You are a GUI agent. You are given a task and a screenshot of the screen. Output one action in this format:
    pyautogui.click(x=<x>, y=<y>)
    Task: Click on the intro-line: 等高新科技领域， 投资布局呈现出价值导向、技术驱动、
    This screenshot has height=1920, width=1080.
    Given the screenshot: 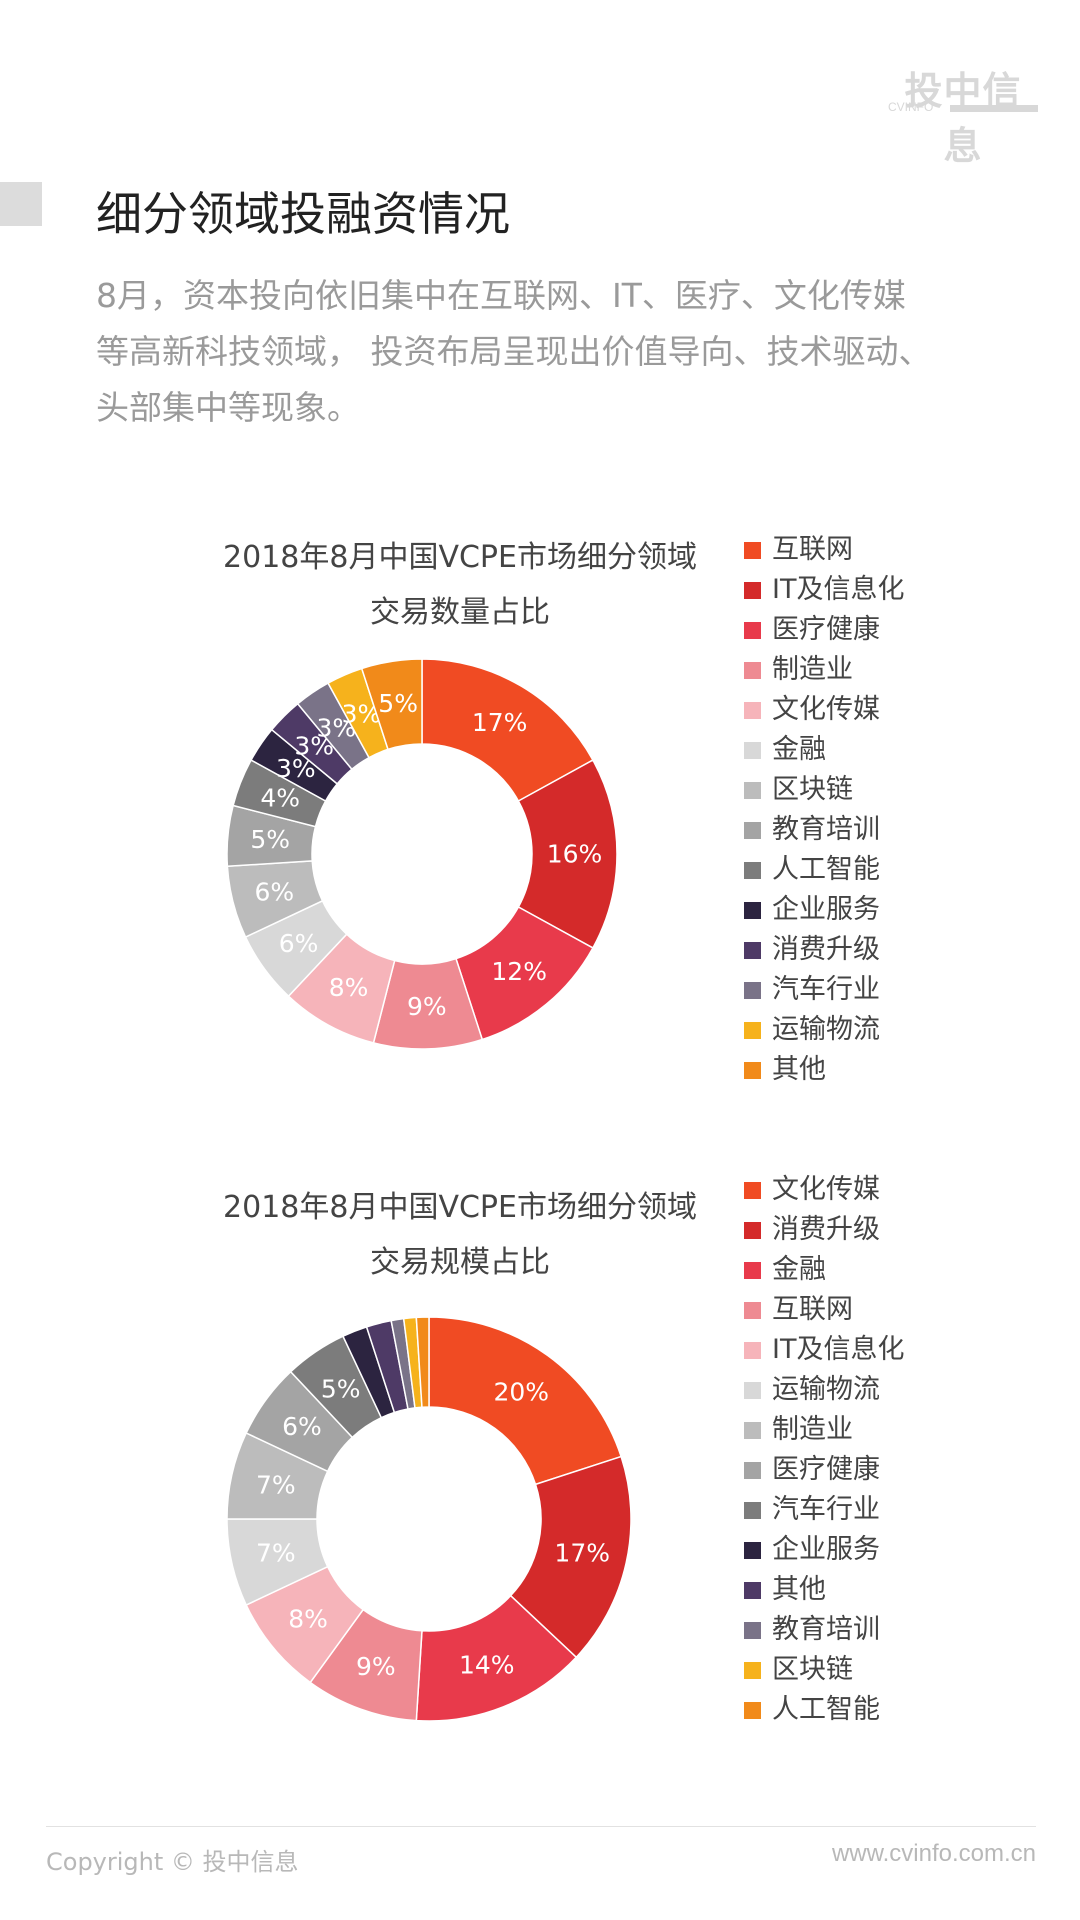 What is the action you would take?
    pyautogui.click(x=514, y=351)
    